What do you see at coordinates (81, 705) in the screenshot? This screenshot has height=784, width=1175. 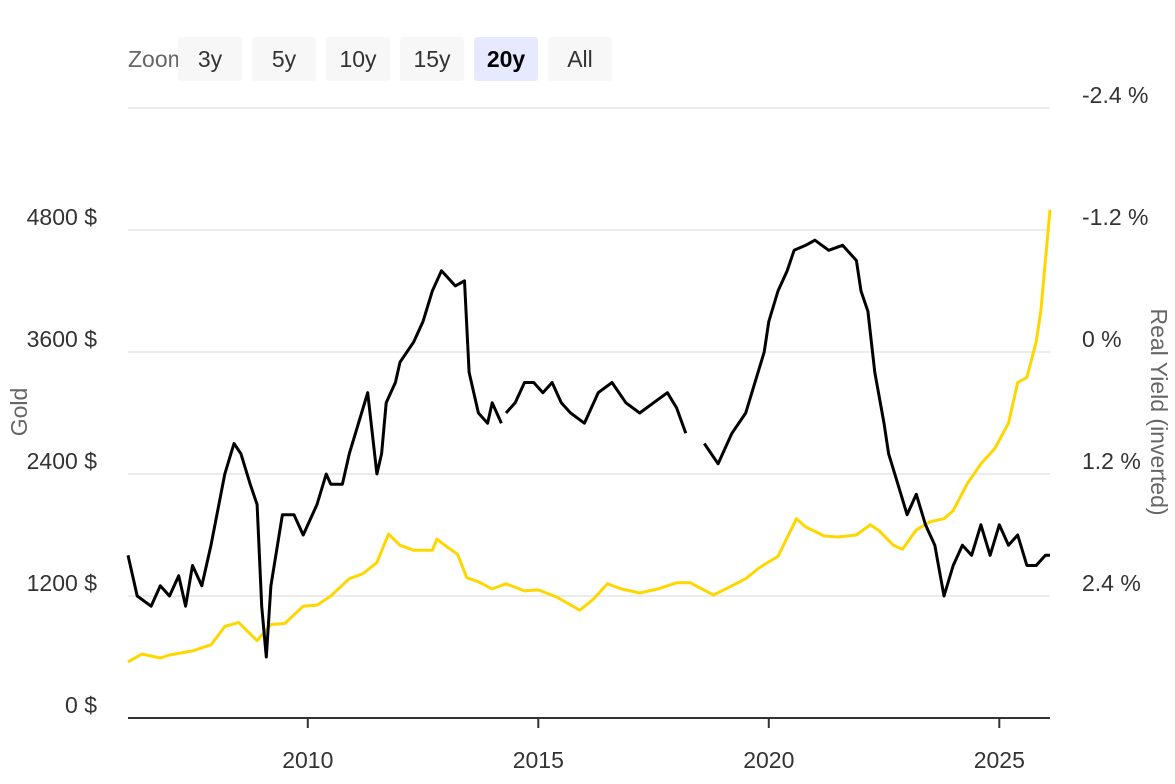 I see `left-tick-label: 0 $` at bounding box center [81, 705].